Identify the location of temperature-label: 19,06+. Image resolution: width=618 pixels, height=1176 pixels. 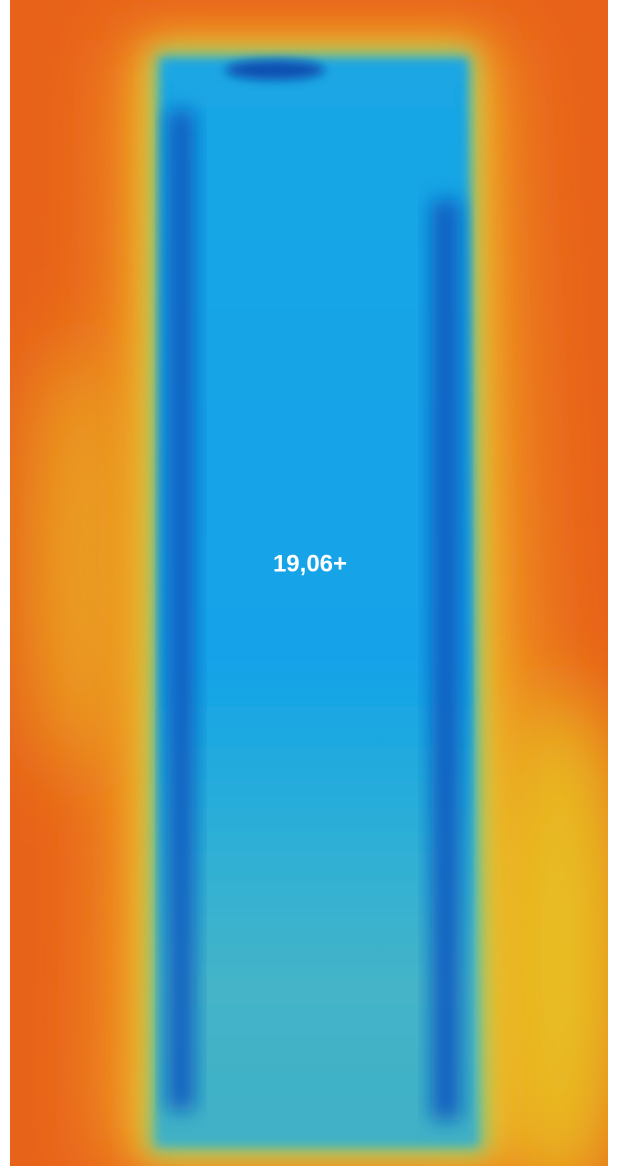
(310, 563).